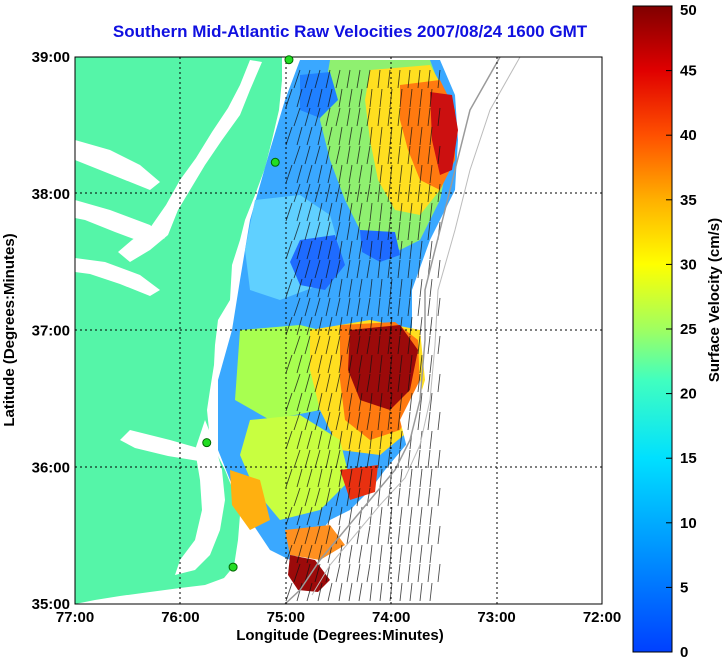 The image size is (724, 659). What do you see at coordinates (652, 329) in the screenshot?
I see `colorbar` at bounding box center [652, 329].